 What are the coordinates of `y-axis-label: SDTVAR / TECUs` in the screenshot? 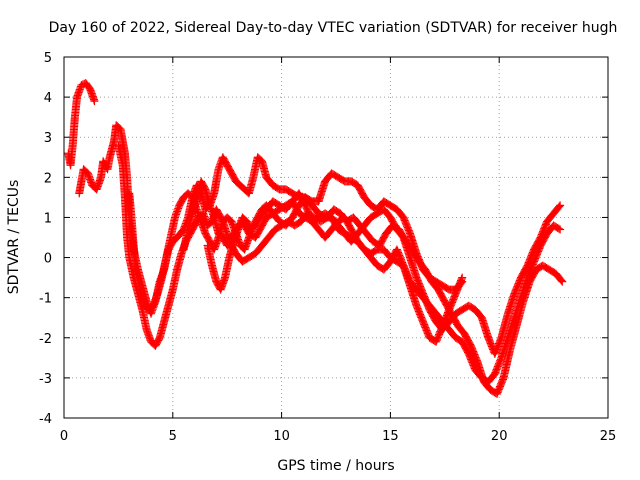 It's located at (14, 237).